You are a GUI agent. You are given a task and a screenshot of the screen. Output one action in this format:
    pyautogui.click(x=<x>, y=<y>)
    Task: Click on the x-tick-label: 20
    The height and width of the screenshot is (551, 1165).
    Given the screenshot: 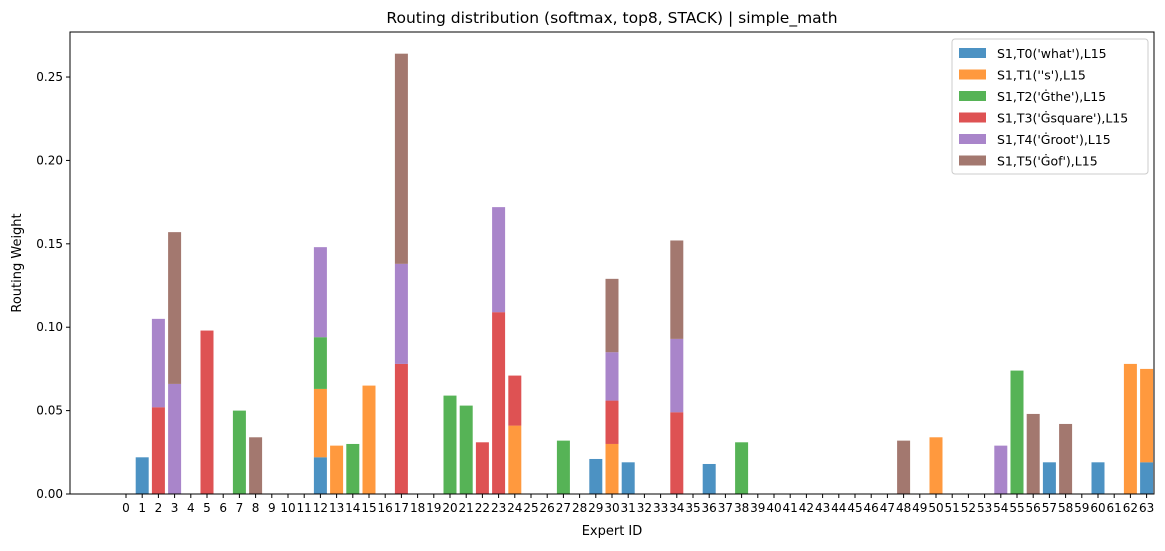 What is the action you would take?
    pyautogui.click(x=449, y=508)
    